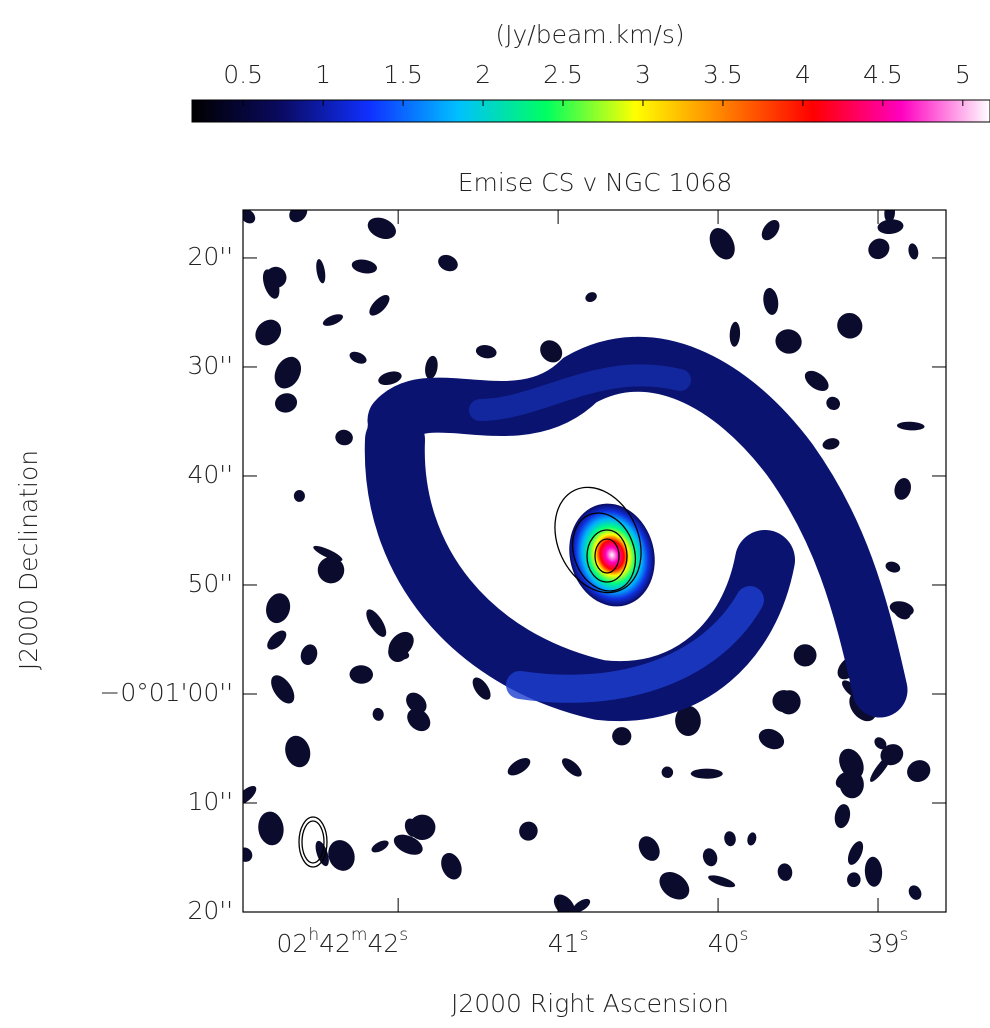 The image size is (990, 1028). What do you see at coordinates (210, 583) in the screenshot?
I see `y-tick-label: 50''` at bounding box center [210, 583].